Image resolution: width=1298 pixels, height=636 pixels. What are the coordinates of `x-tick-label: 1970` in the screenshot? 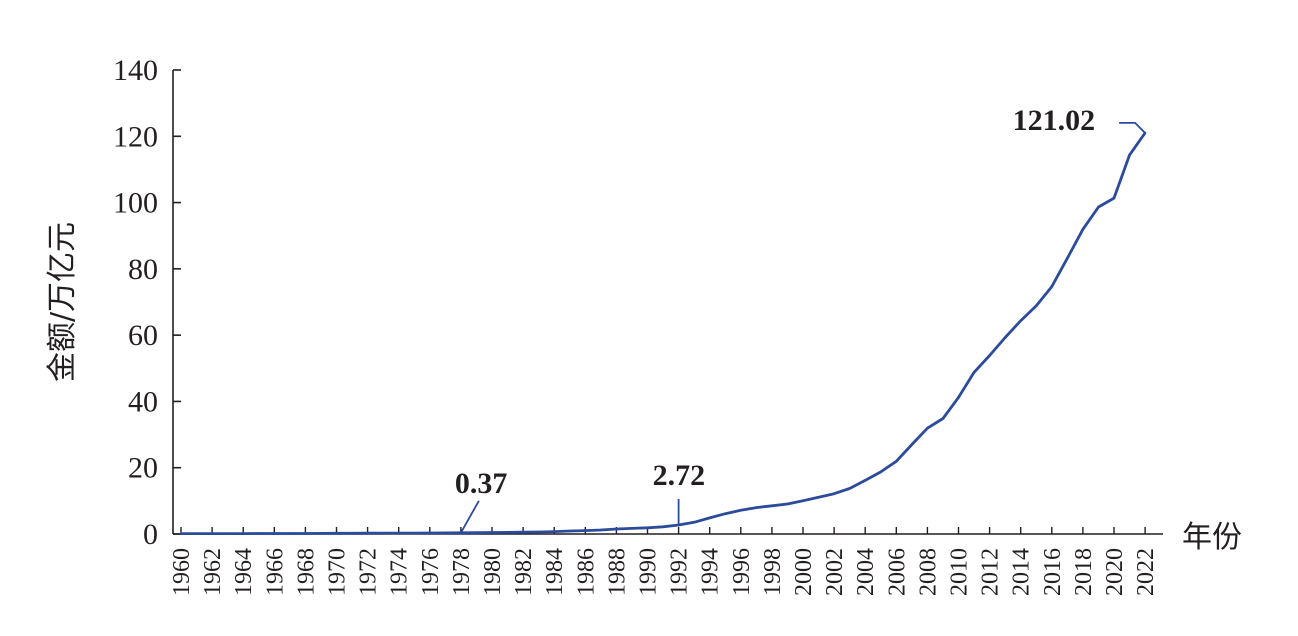 It's located at (338, 572).